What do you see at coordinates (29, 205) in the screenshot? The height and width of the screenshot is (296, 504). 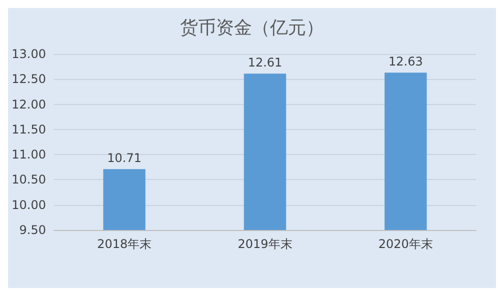 I see `y-tick-label: 10.00` at bounding box center [29, 205].